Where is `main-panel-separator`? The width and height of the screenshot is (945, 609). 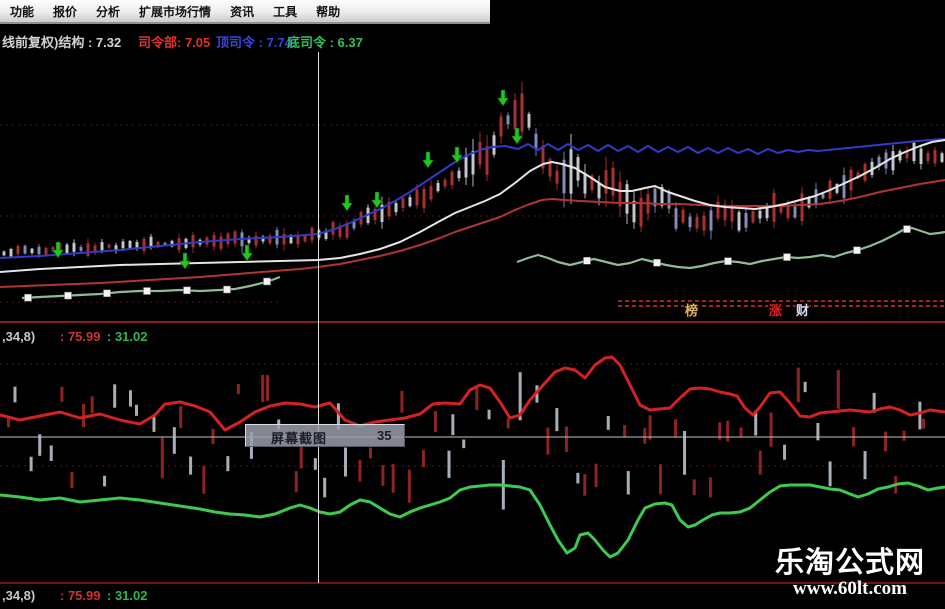
main-panel-separator is located at coordinates (472, 322).